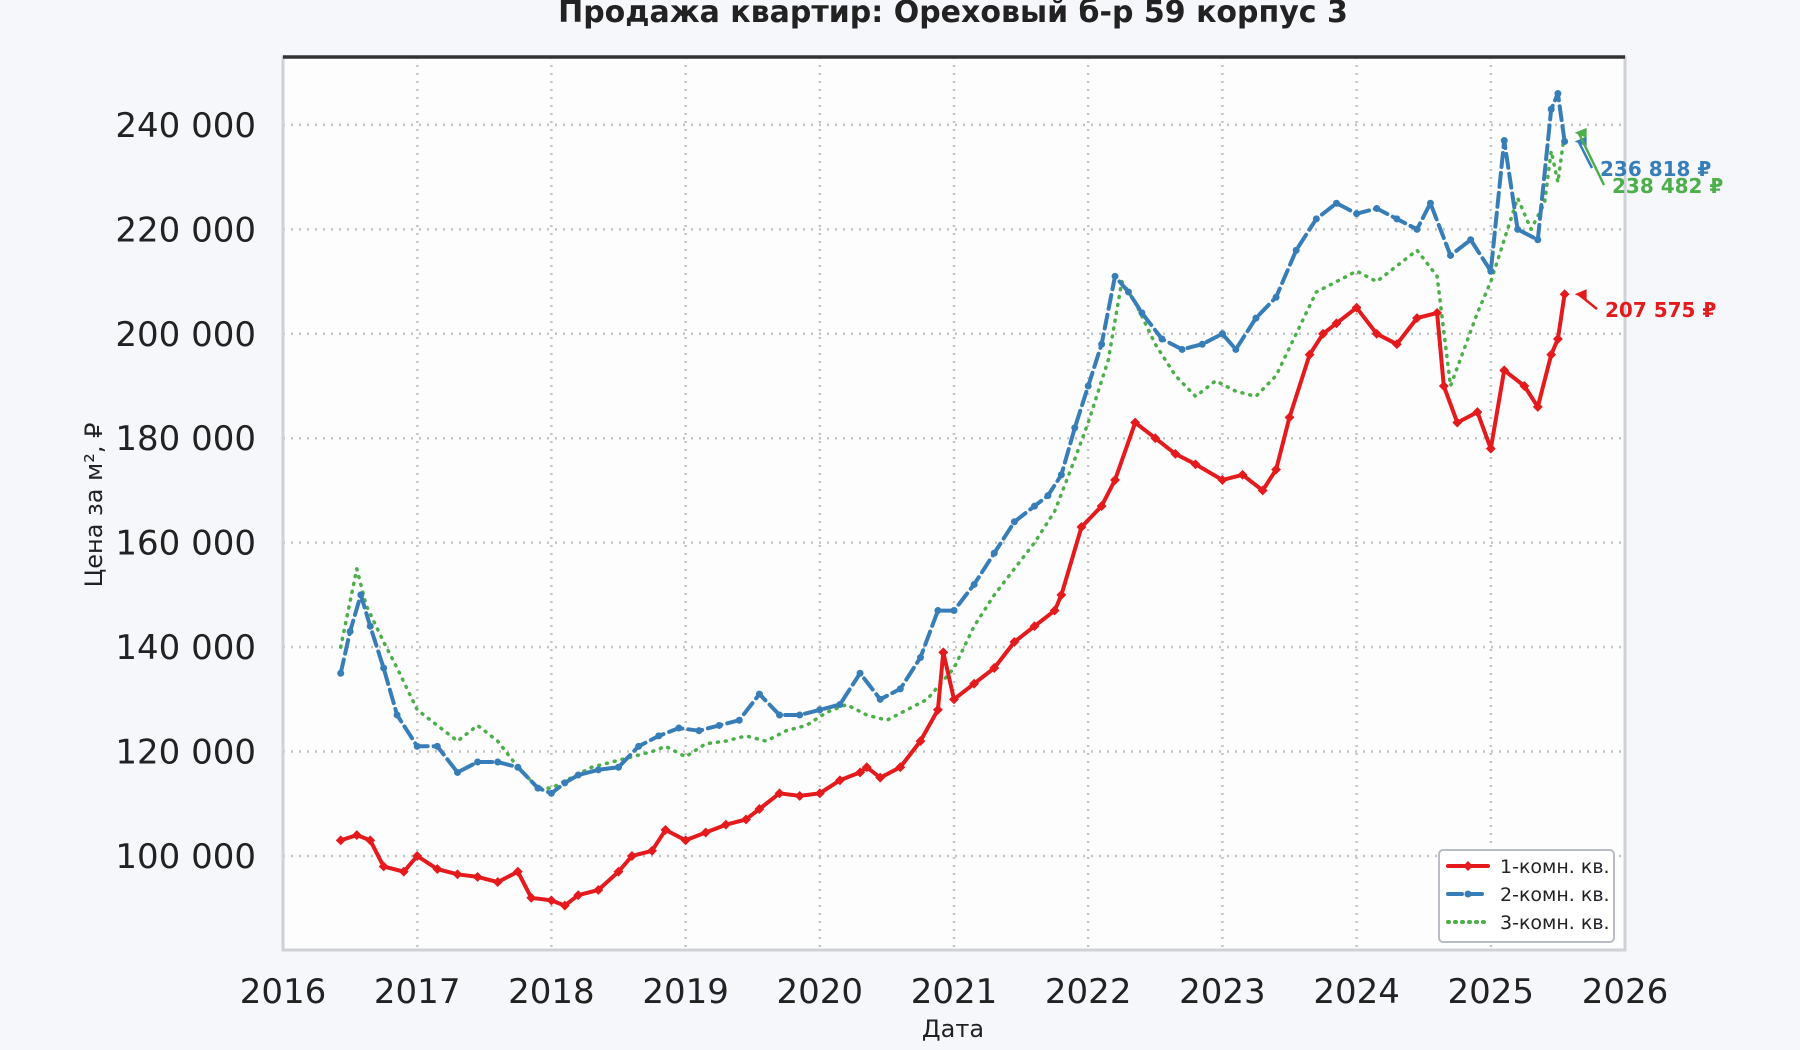 The image size is (1800, 1050). What do you see at coordinates (185, 230) in the screenshot?
I see `y-tick-label: 220 000` at bounding box center [185, 230].